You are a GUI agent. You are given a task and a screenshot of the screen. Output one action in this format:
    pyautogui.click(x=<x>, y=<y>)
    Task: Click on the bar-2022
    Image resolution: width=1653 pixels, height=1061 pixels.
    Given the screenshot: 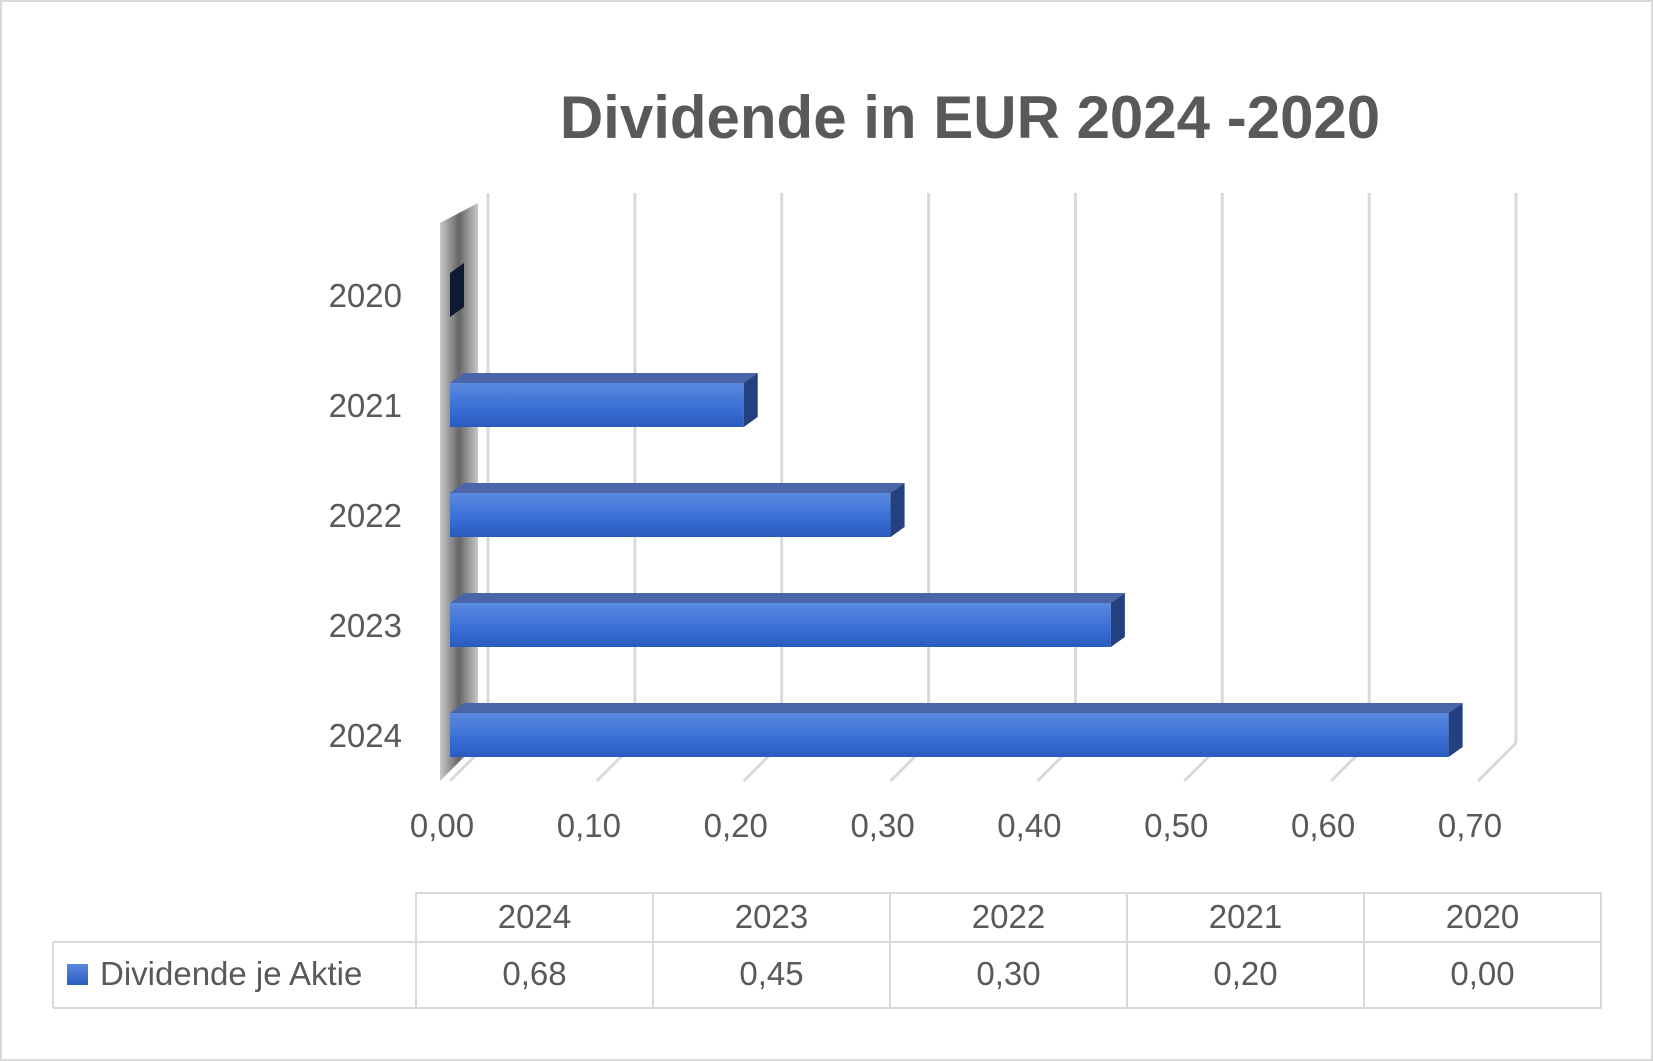 What is the action you would take?
    pyautogui.click(x=670, y=515)
    